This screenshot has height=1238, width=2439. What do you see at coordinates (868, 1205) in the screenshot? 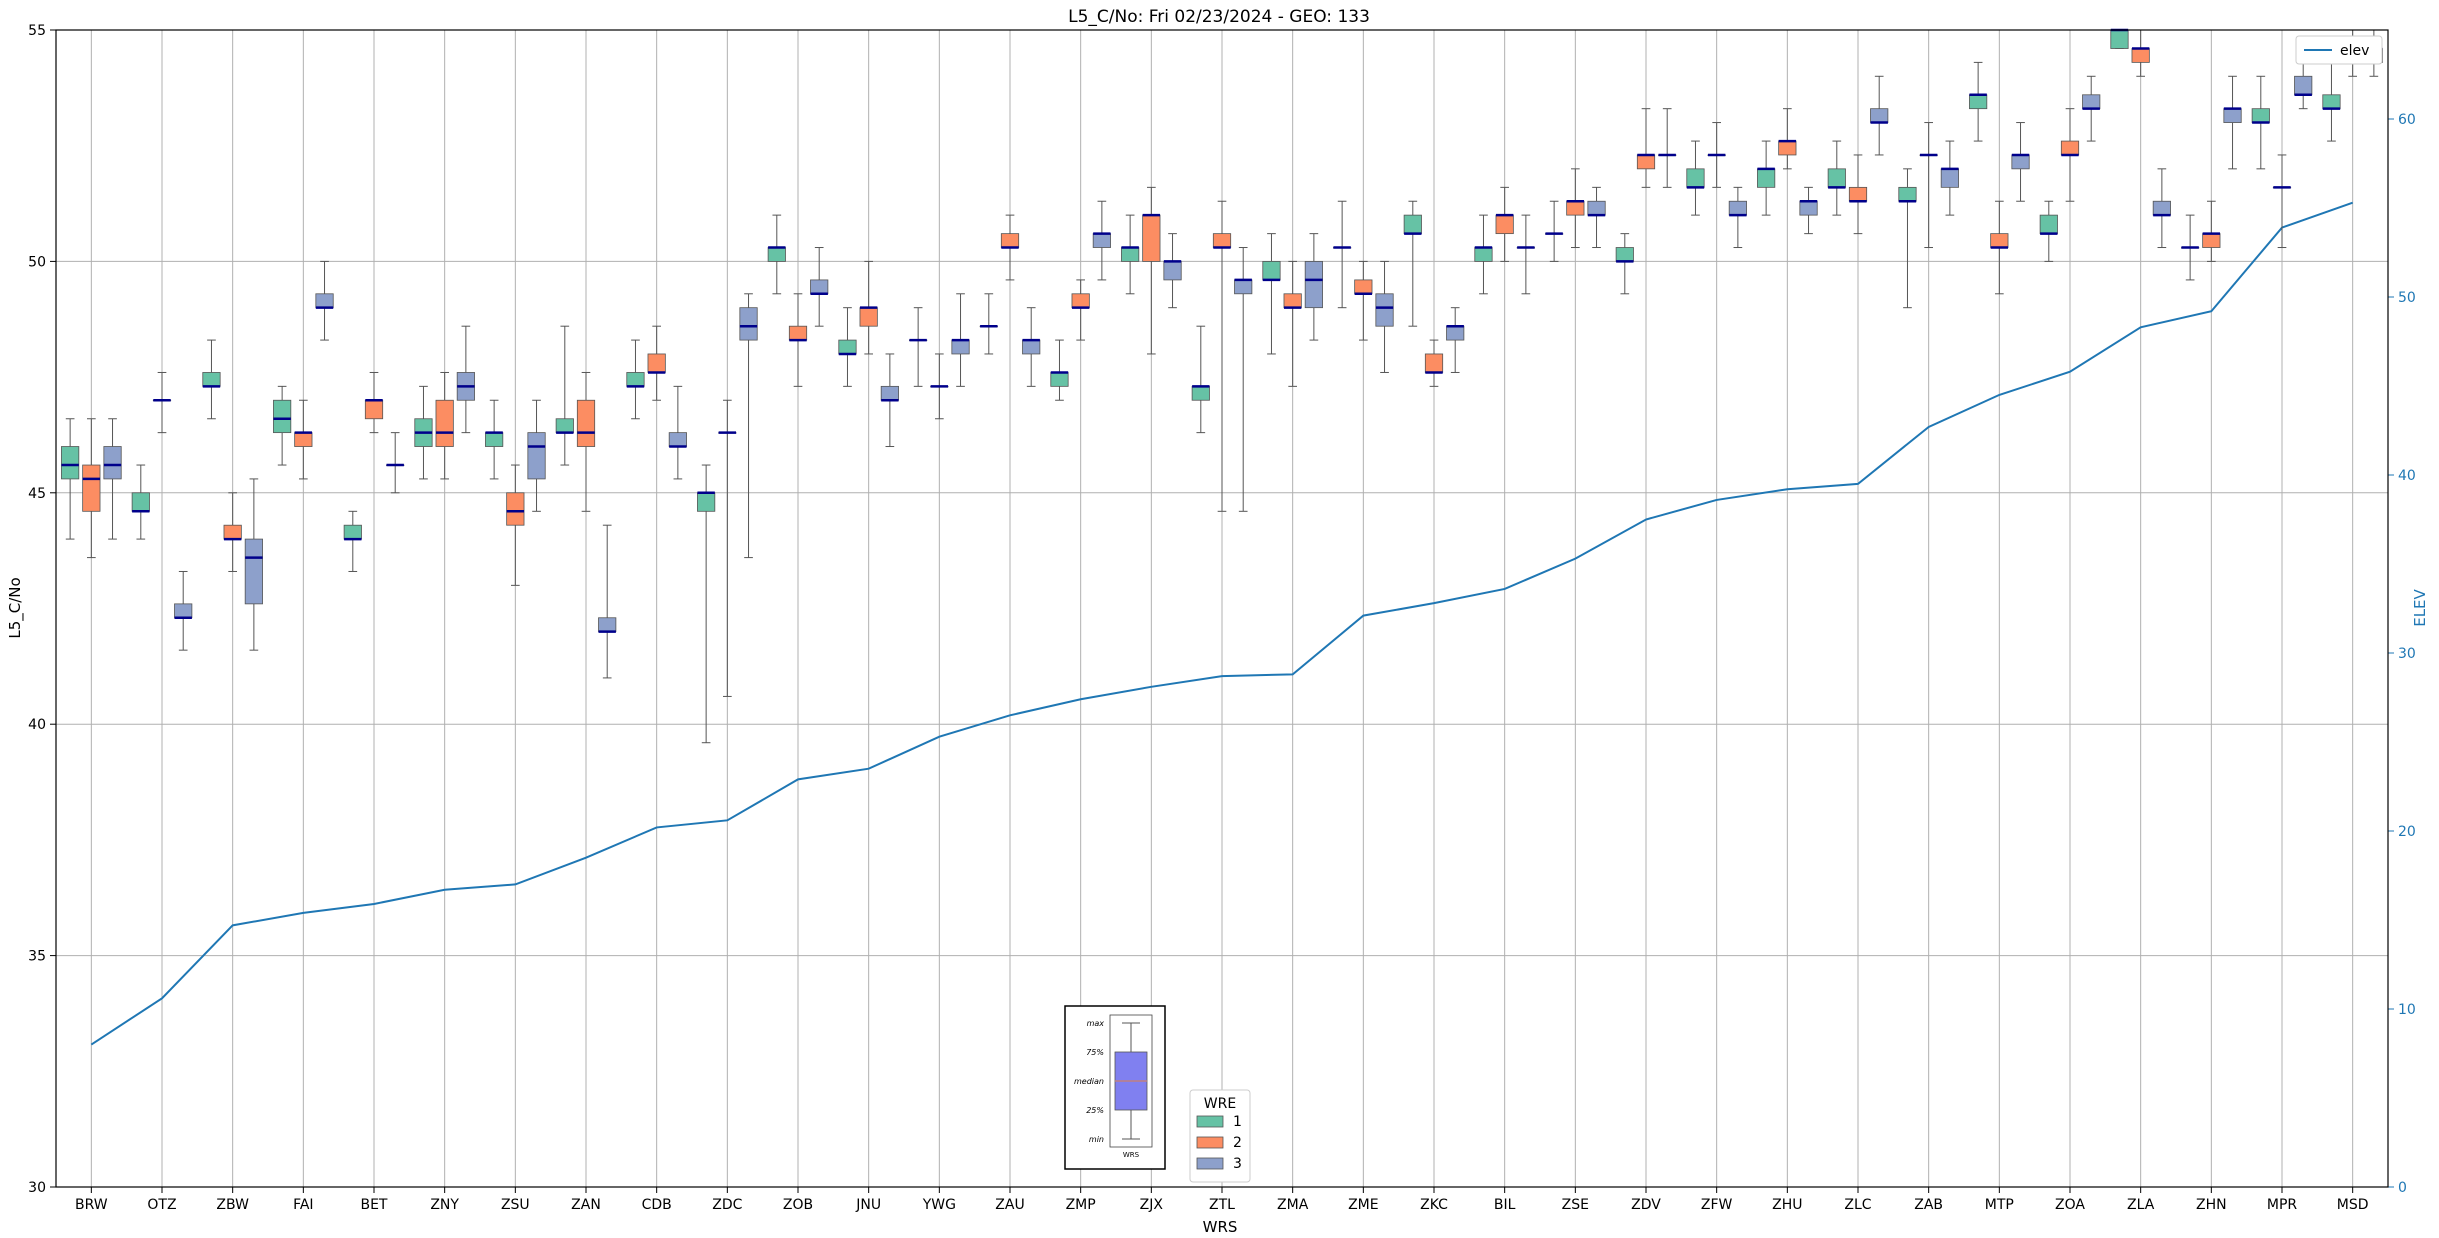
I see `x-tick-label: JNU` at bounding box center [868, 1205].